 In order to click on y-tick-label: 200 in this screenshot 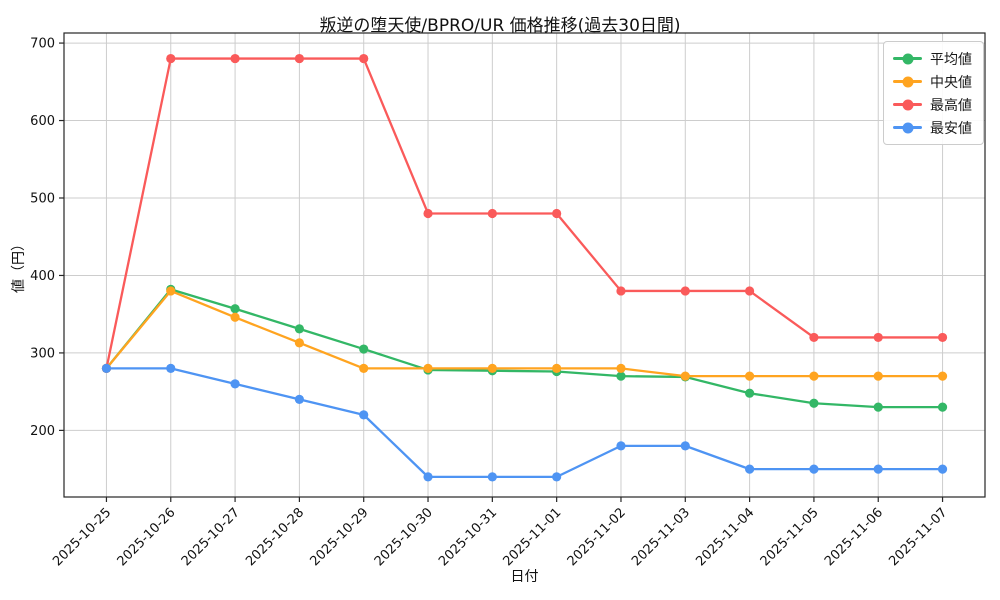, I will do `click(42, 431)`.